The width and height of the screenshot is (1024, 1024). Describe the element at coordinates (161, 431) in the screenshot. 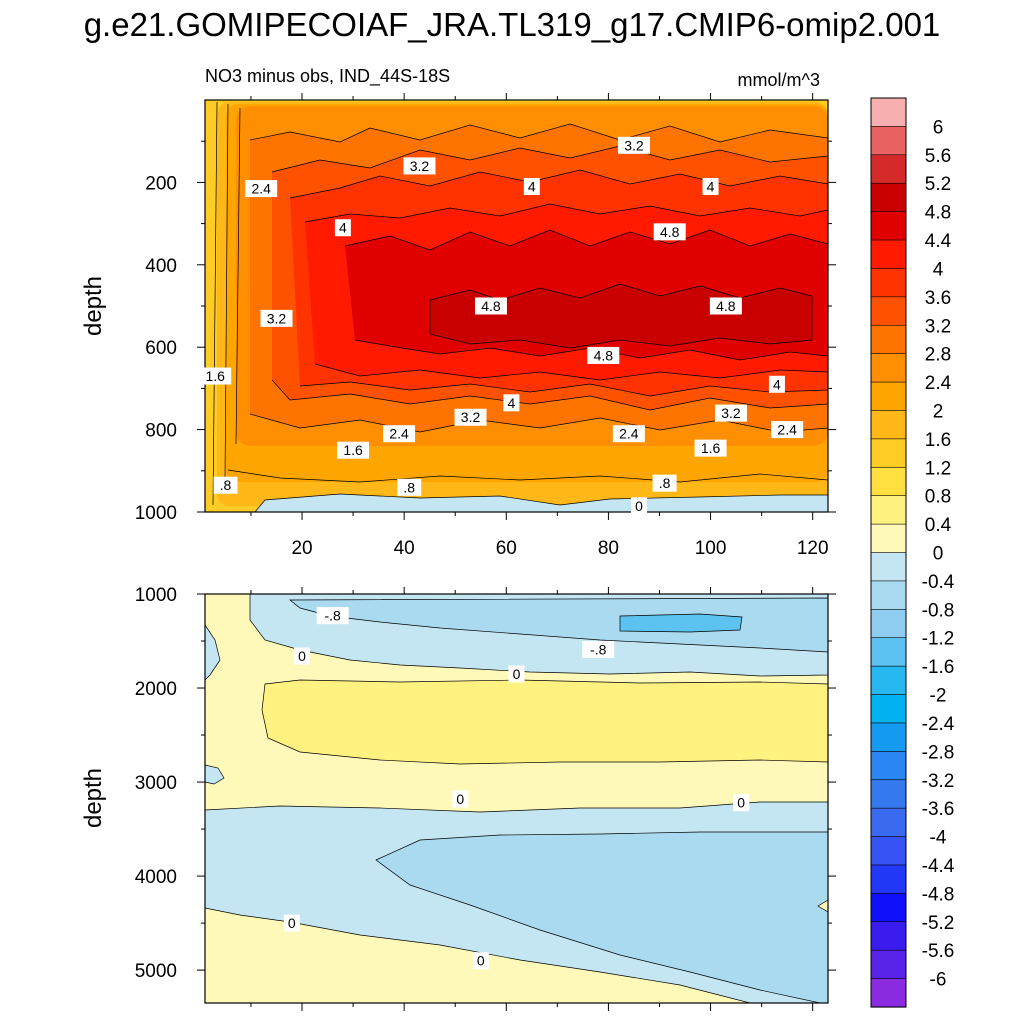

I see `upper-y-tick-label: 800` at that location.